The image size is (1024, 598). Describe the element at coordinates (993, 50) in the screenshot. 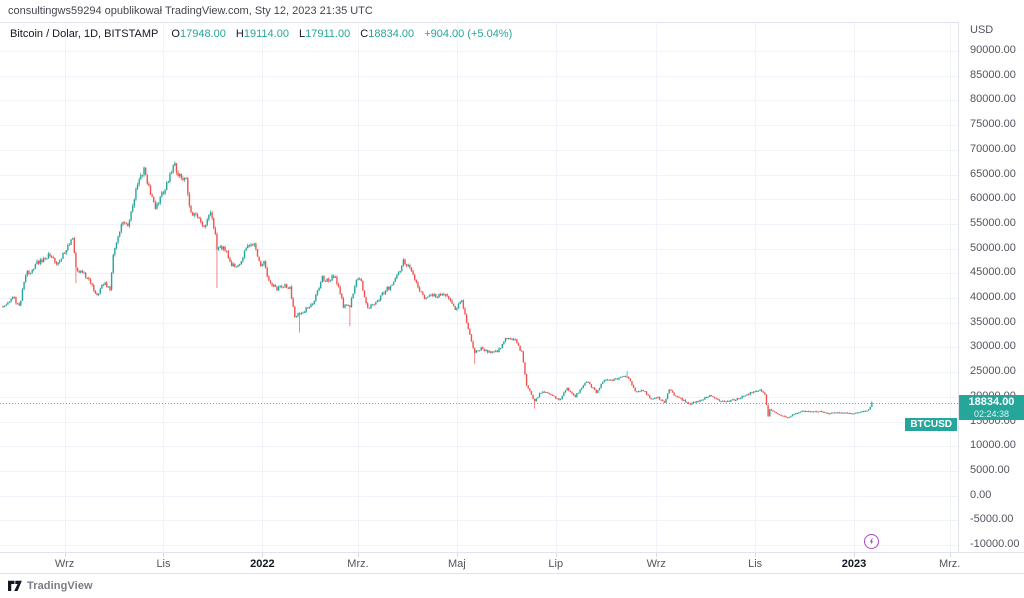

I see `price-axis-label: 90000.00` at that location.